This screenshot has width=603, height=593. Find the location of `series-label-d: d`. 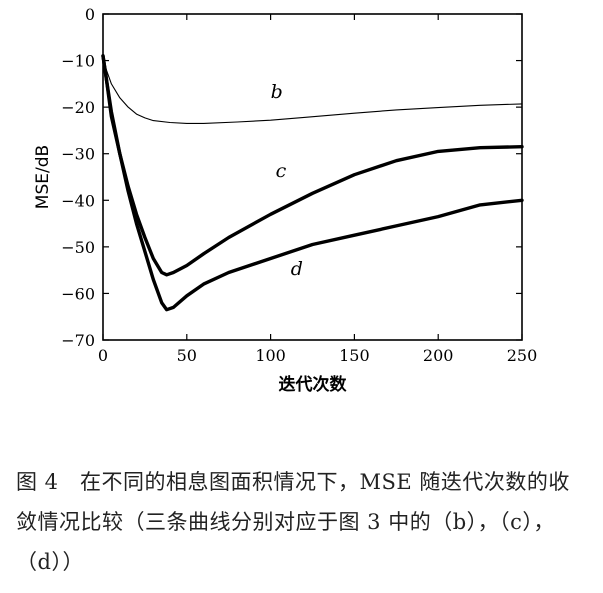

series-label-d: d is located at coordinates (297, 269).